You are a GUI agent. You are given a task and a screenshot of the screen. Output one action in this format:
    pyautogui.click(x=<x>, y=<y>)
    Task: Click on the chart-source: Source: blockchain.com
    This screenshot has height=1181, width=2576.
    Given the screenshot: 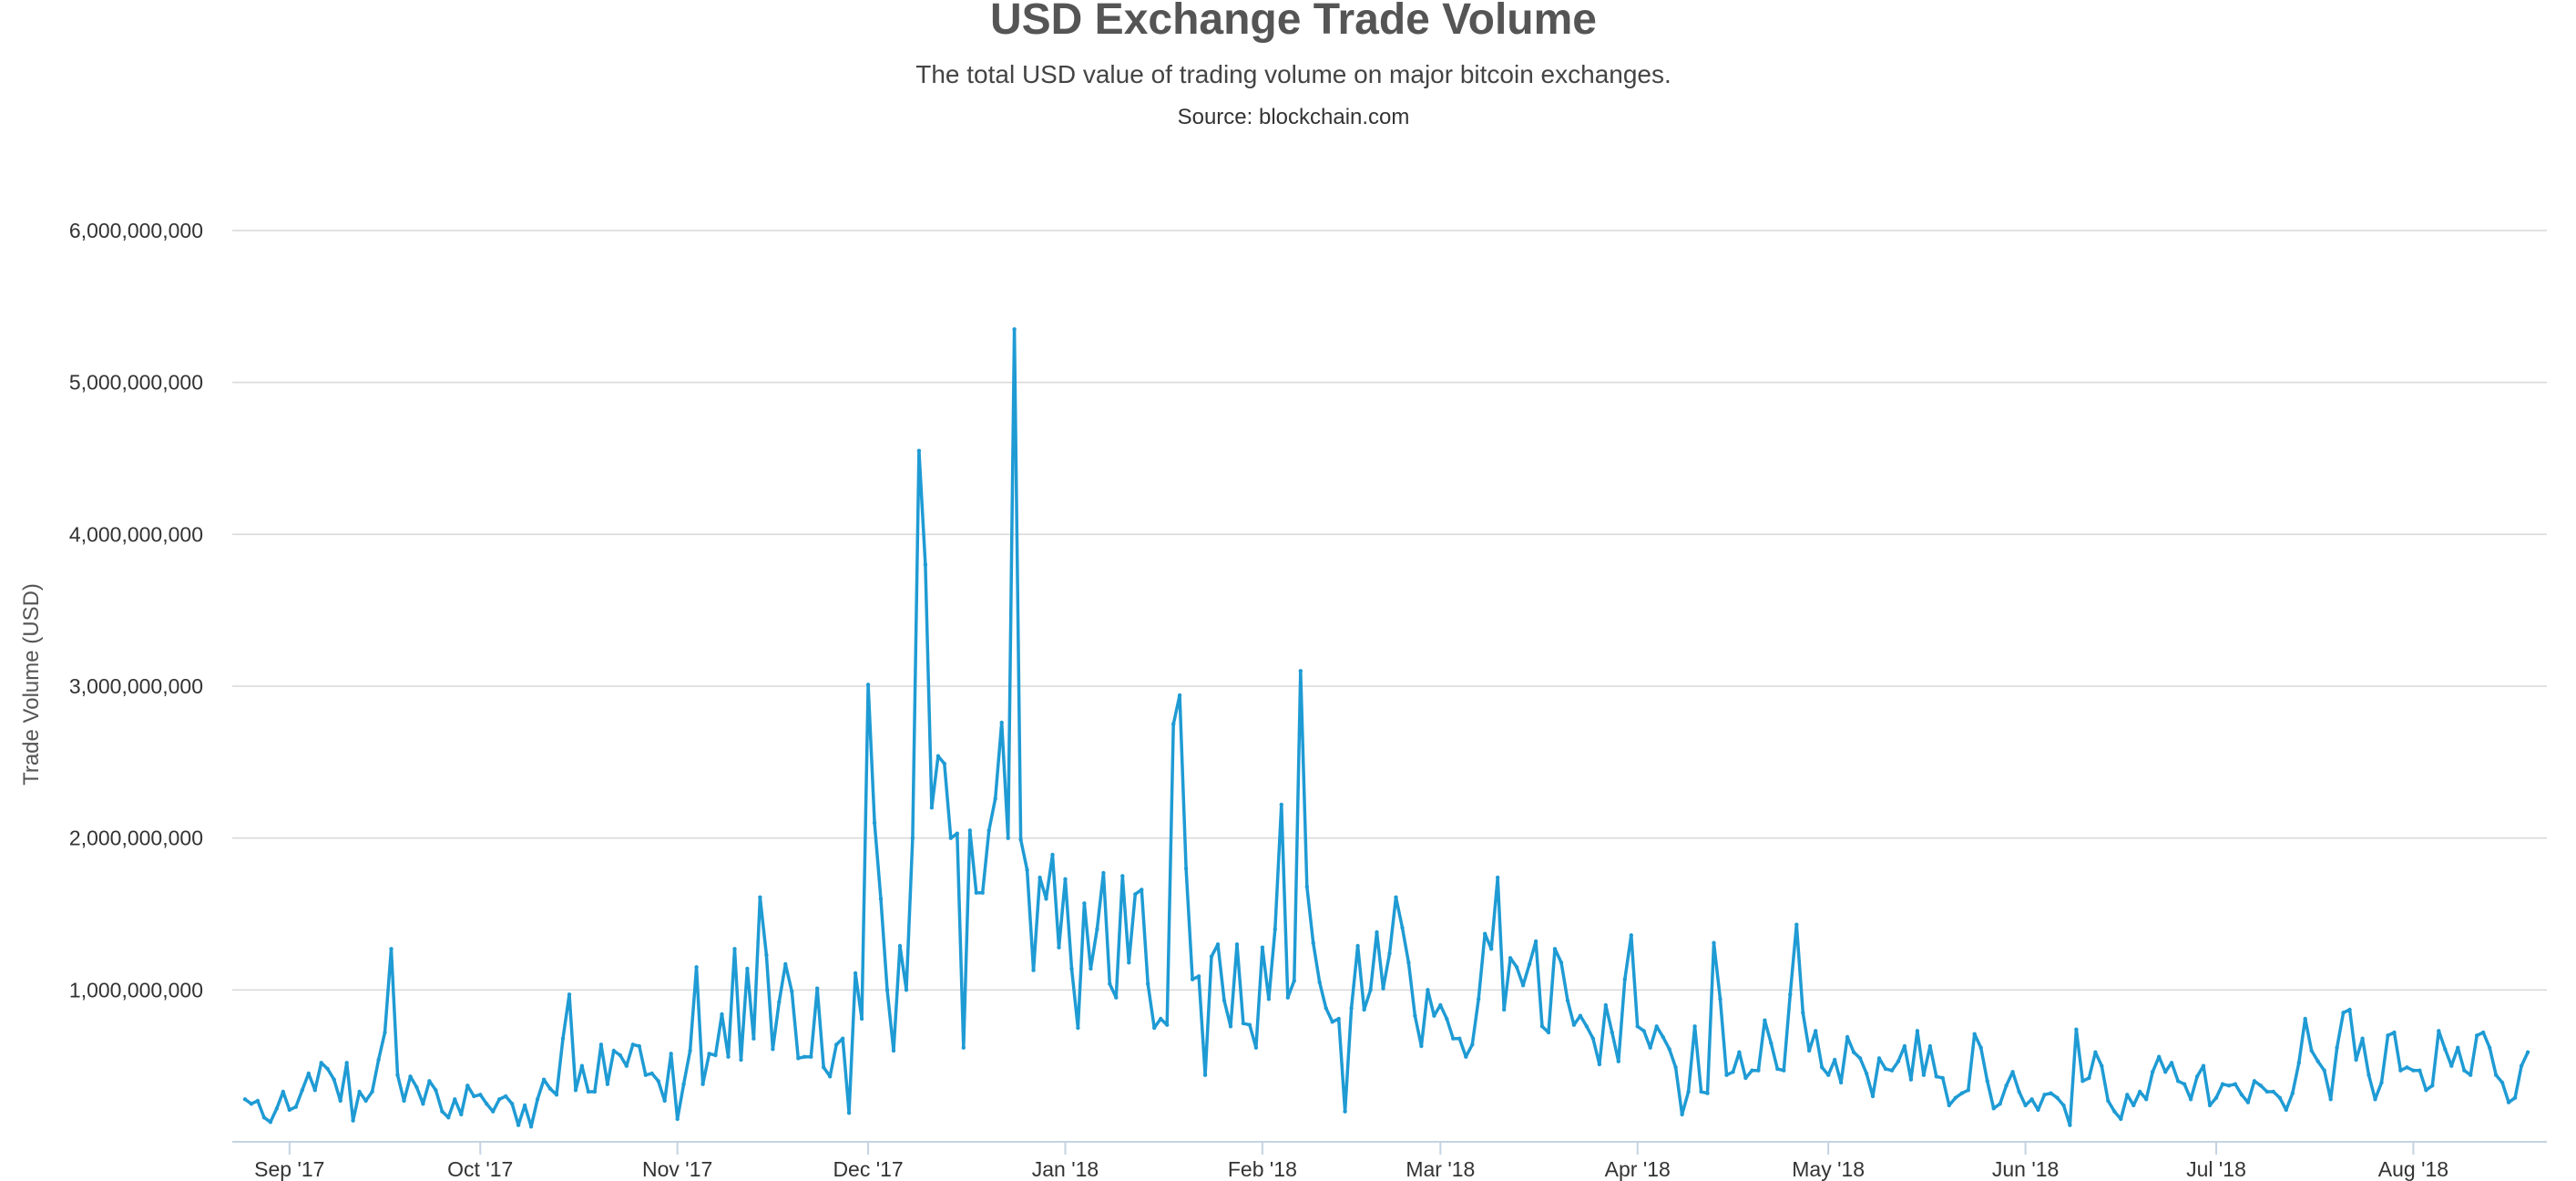 What is the action you would take?
    pyautogui.click(x=1293, y=117)
    